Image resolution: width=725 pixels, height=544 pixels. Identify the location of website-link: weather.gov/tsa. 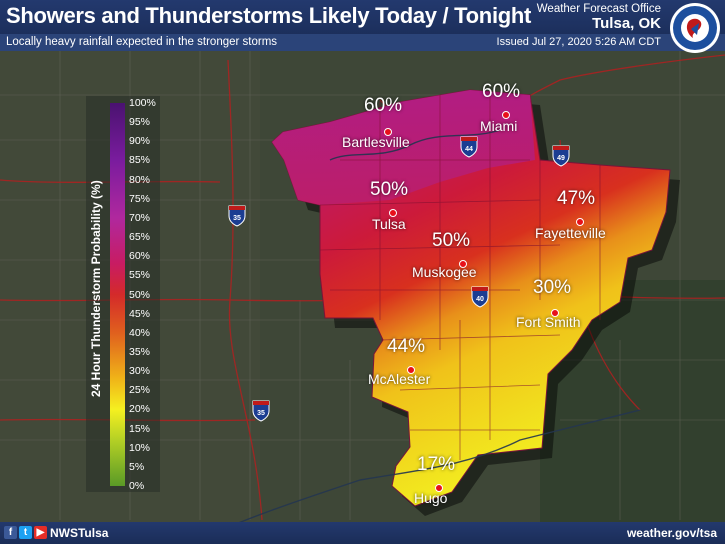
(671, 533).